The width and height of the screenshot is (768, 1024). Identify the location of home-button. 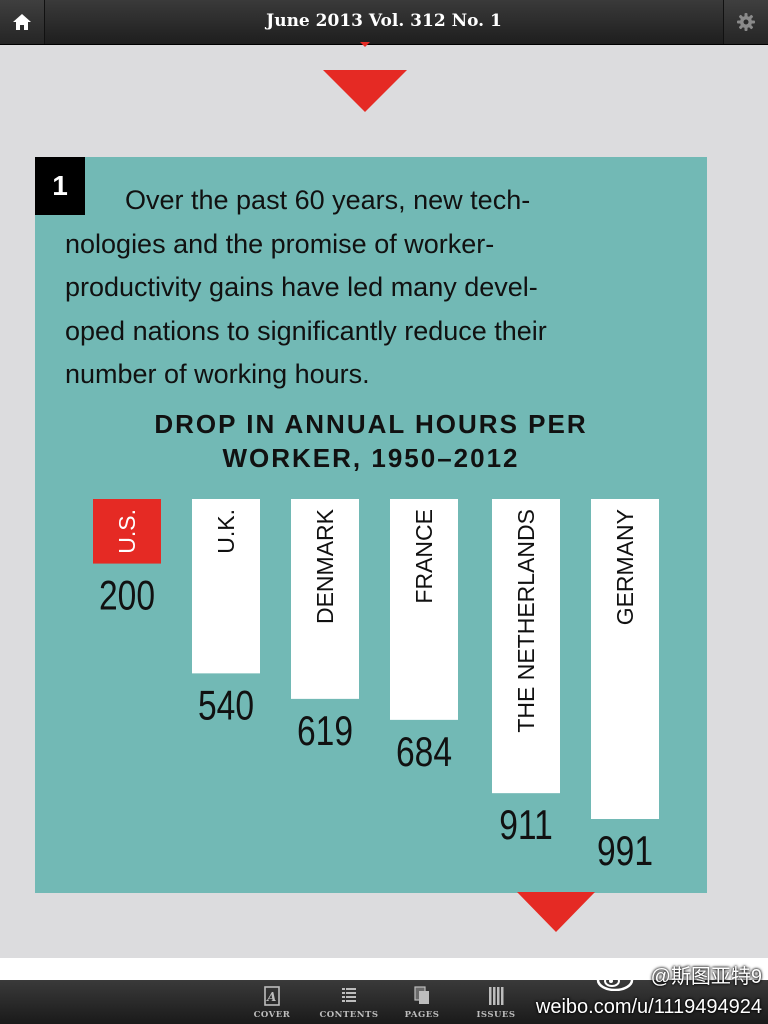
(22, 22).